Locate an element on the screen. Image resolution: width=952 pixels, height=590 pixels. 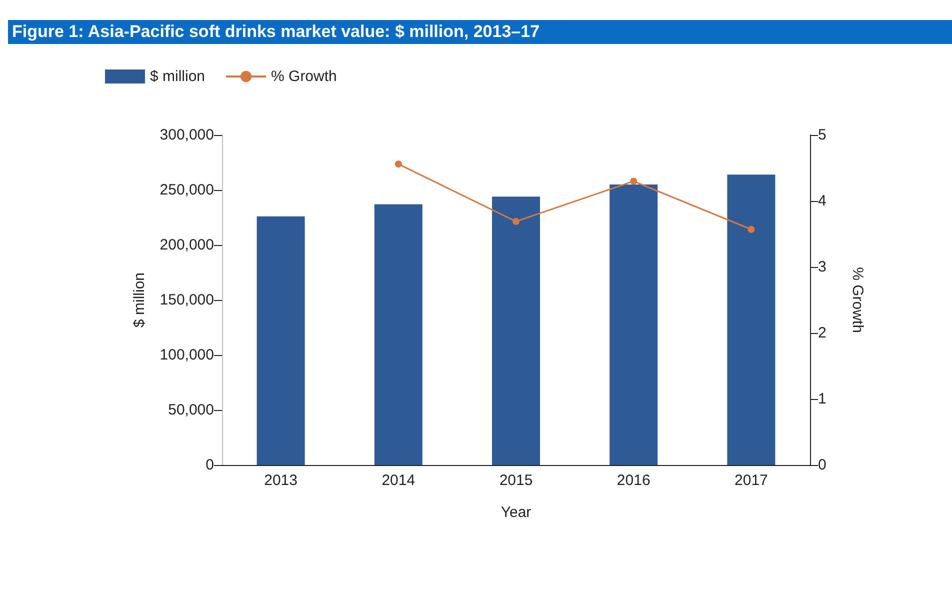
x-tick-label: 2016 is located at coordinates (633, 480).